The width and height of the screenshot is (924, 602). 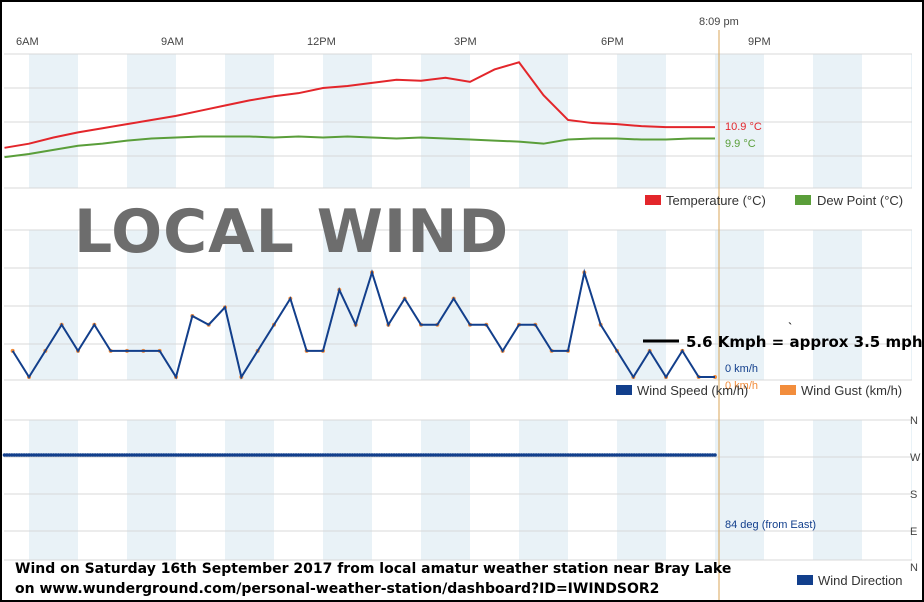 What do you see at coordinates (465, 42) in the screenshot?
I see `time-tick-3pm: 3PM` at bounding box center [465, 42].